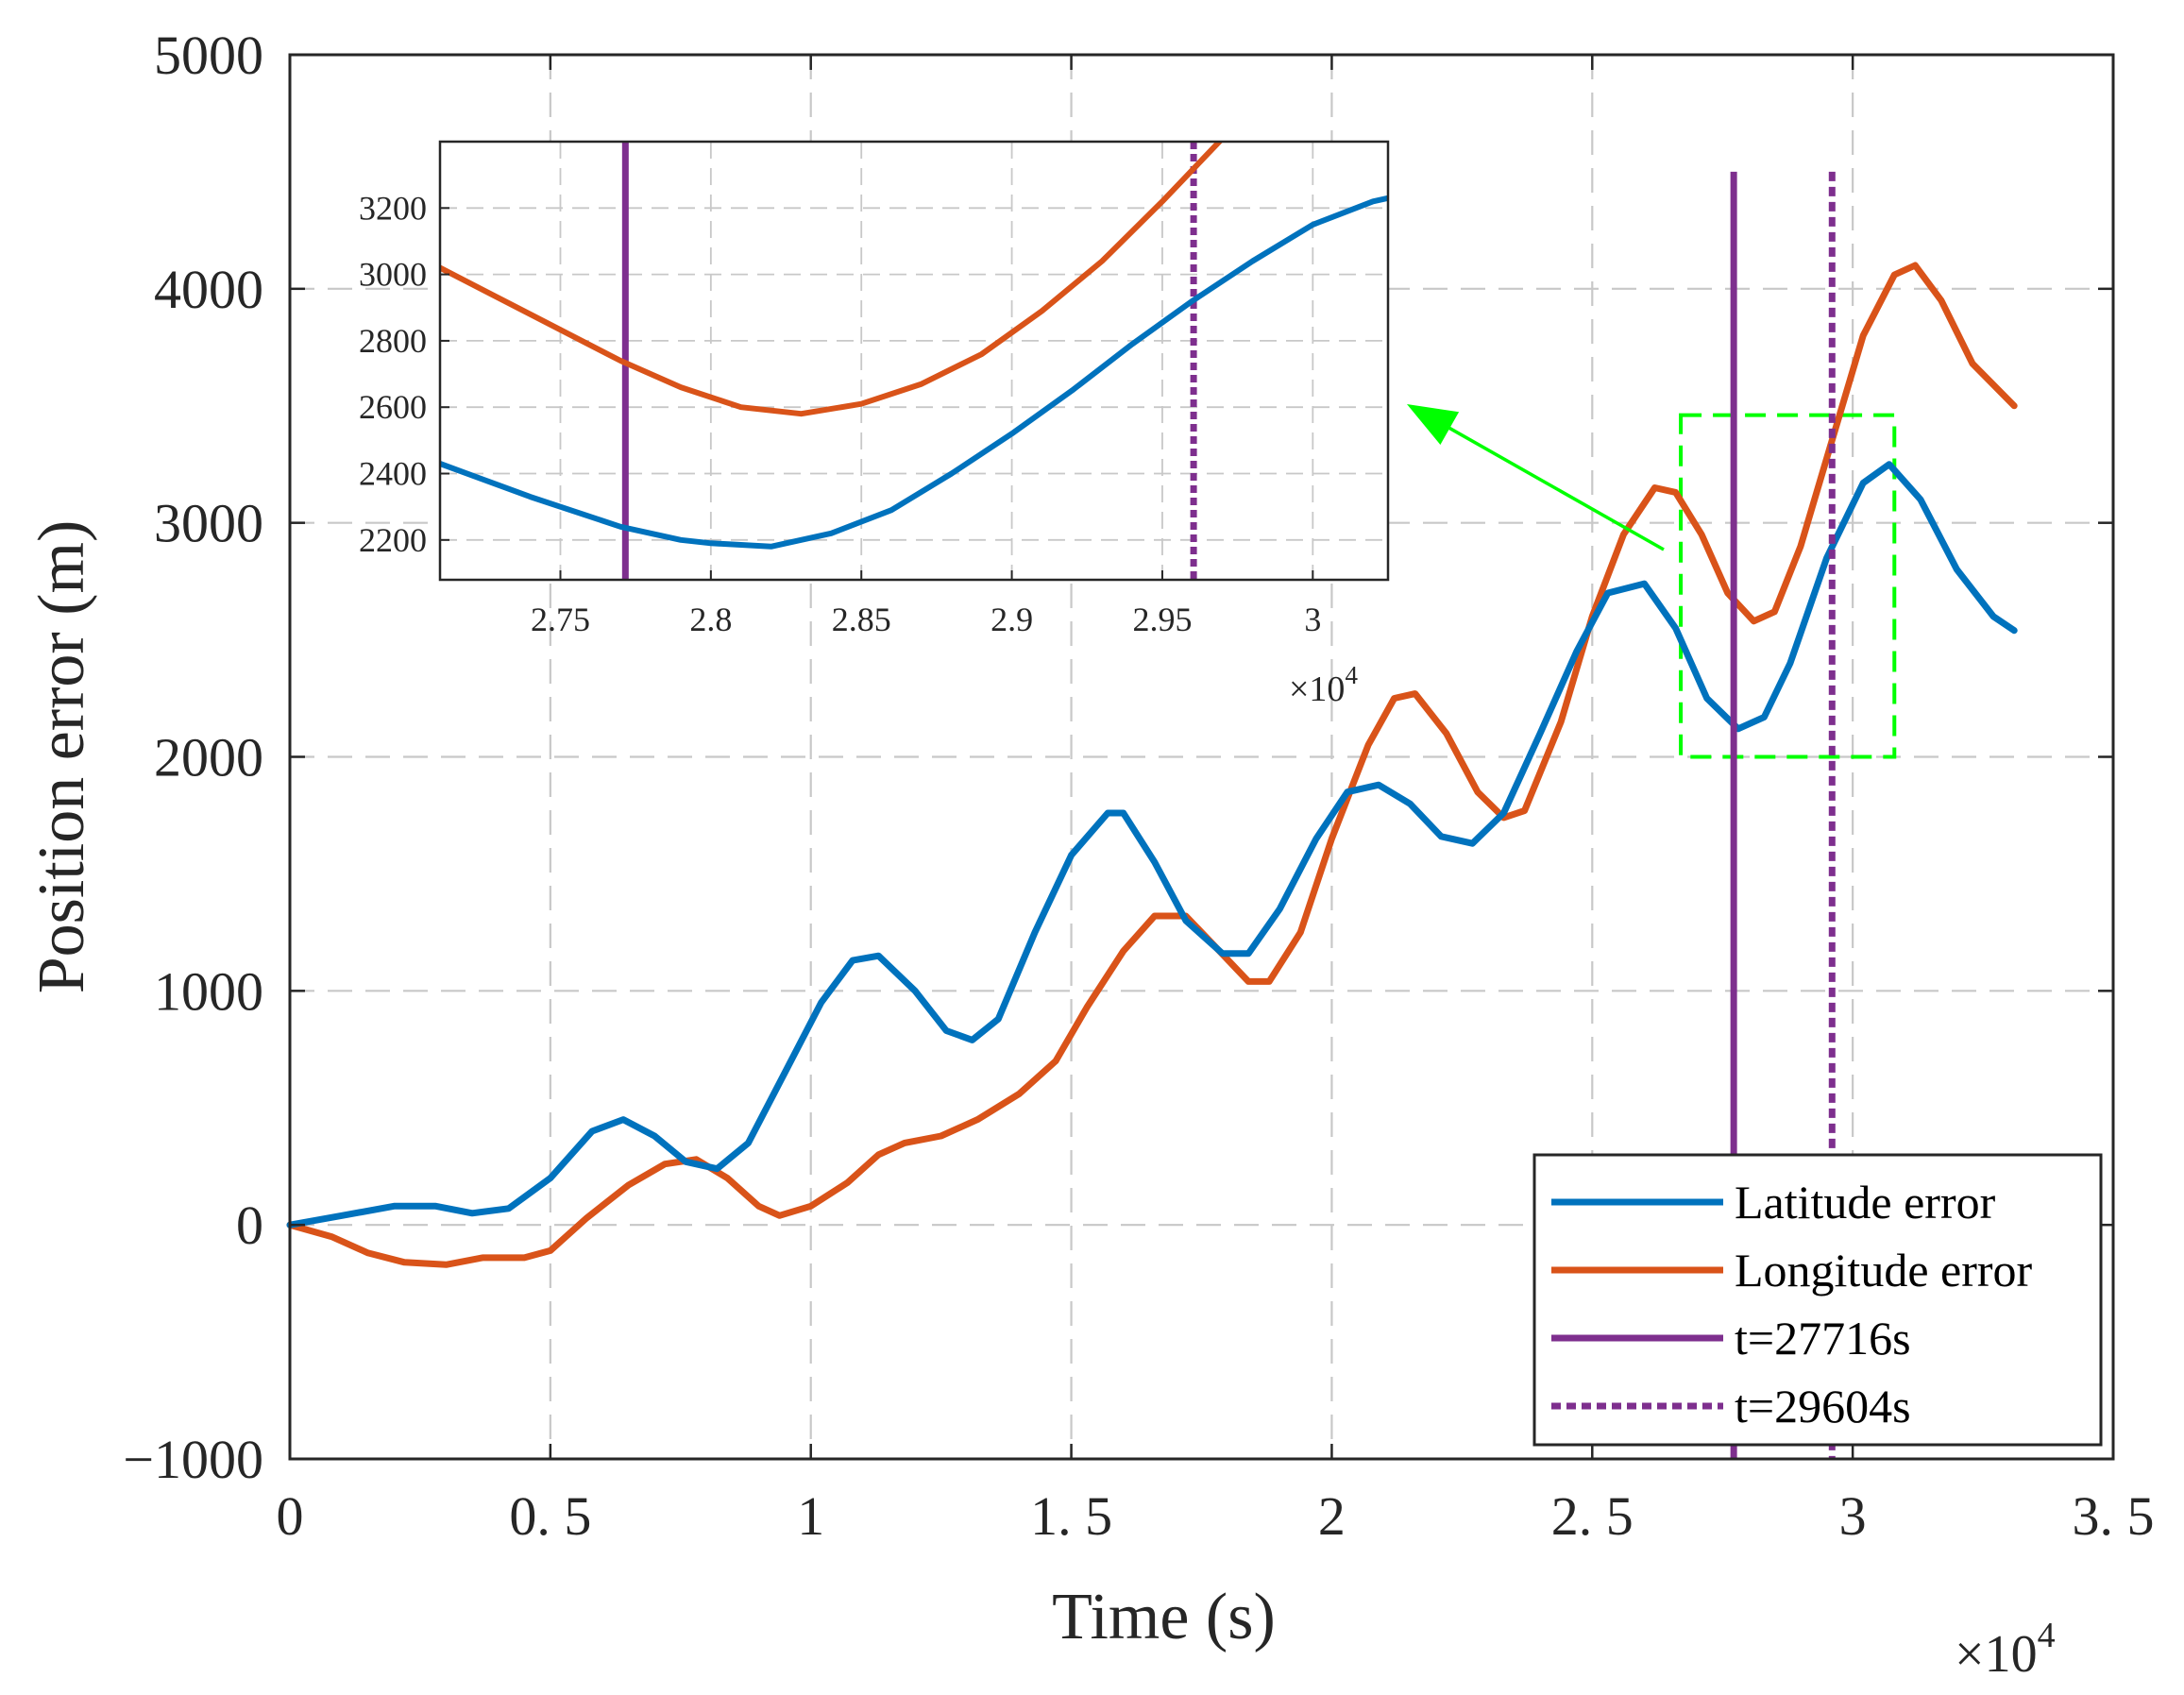 This screenshot has width=2184, height=1695. I want to click on y-tick-label: −1000, so click(193, 1459).